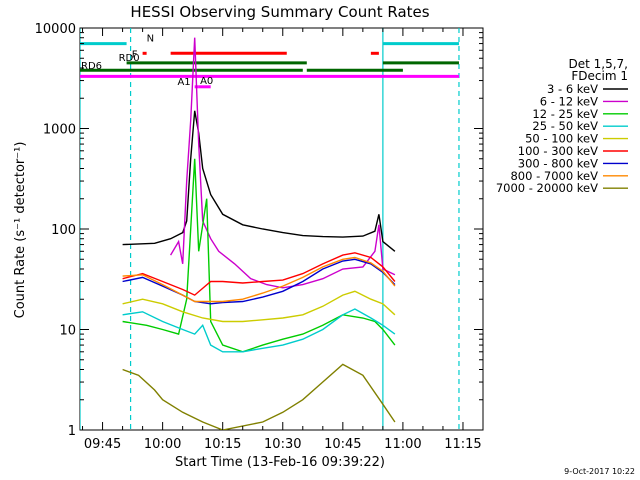 Image resolution: width=640 pixels, height=480 pixels. Describe the element at coordinates (63, 230) in the screenshot. I see `y-tick-label: 100` at that location.